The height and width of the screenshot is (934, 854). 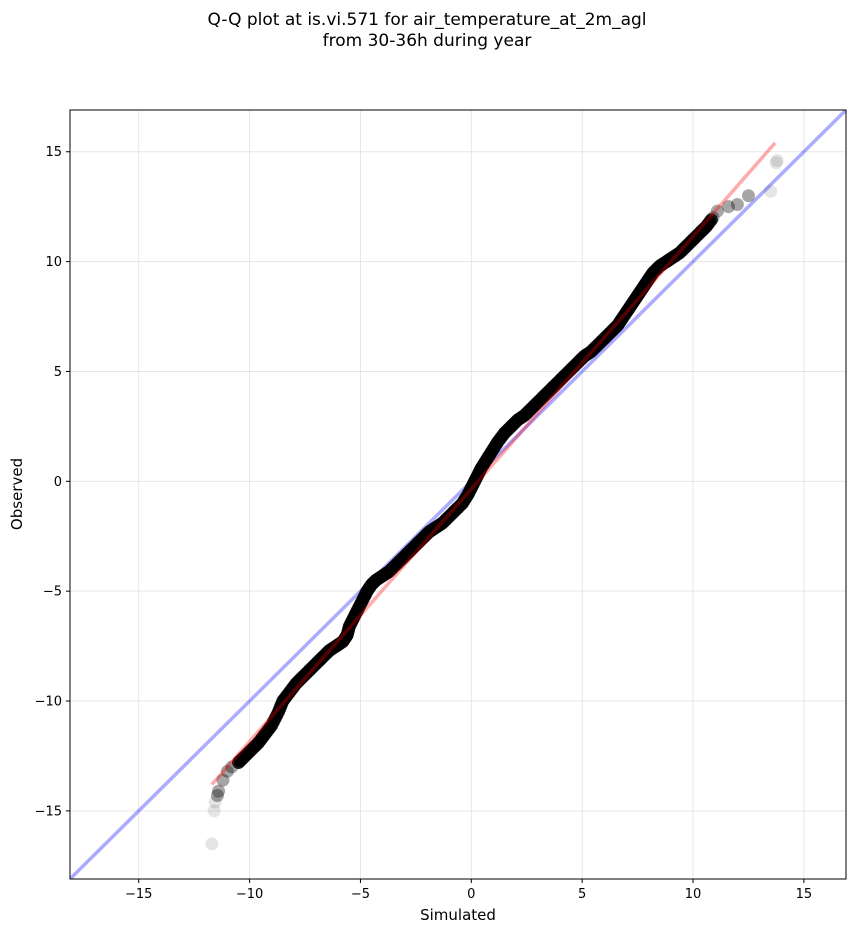 I want to click on y-tick-label: 15, so click(x=53, y=152).